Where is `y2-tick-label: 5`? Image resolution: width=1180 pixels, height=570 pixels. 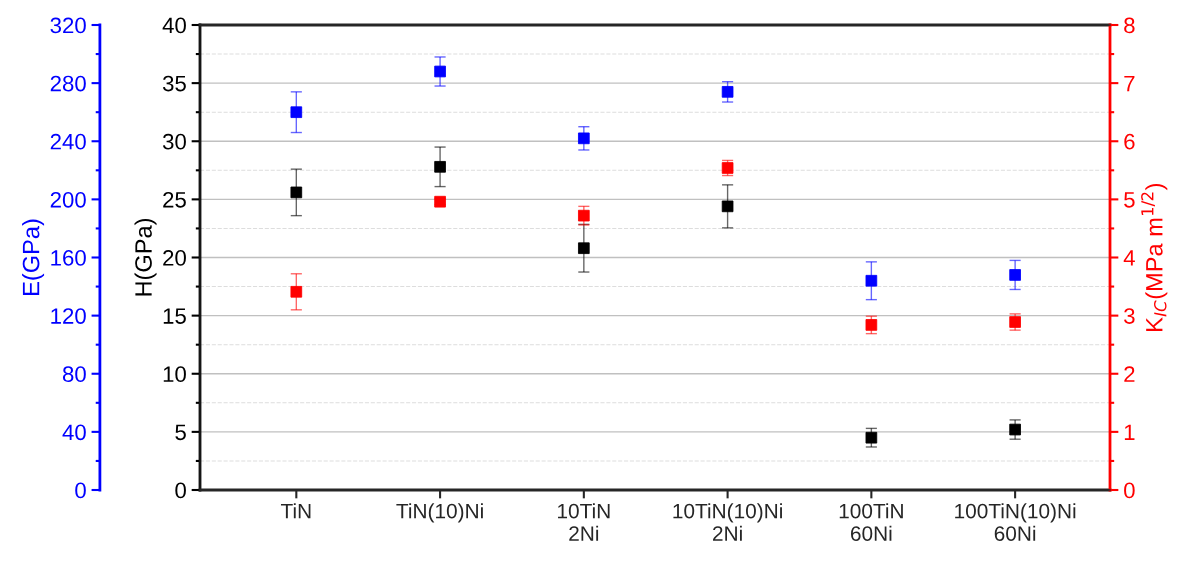
y2-tick-label: 5 is located at coordinates (1129, 200).